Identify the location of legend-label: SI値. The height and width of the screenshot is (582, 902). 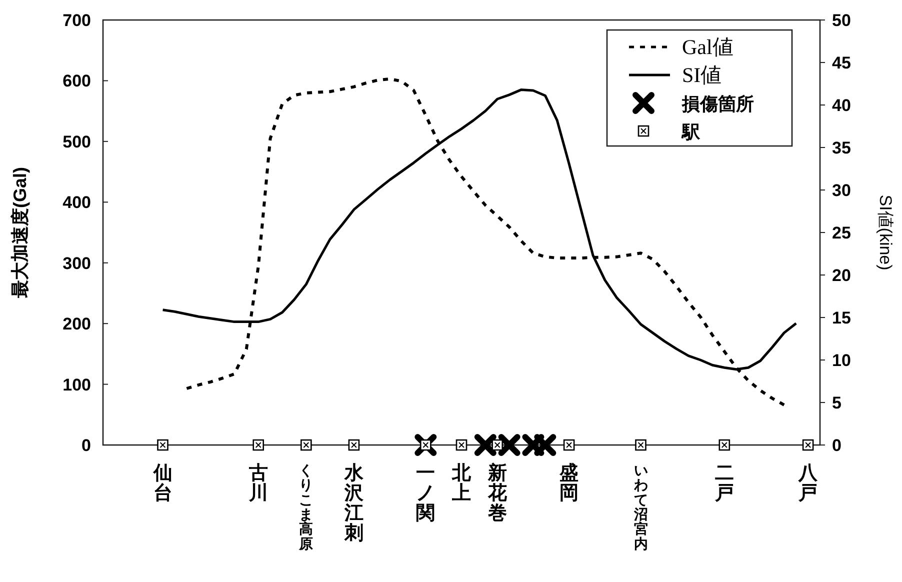
(702, 75).